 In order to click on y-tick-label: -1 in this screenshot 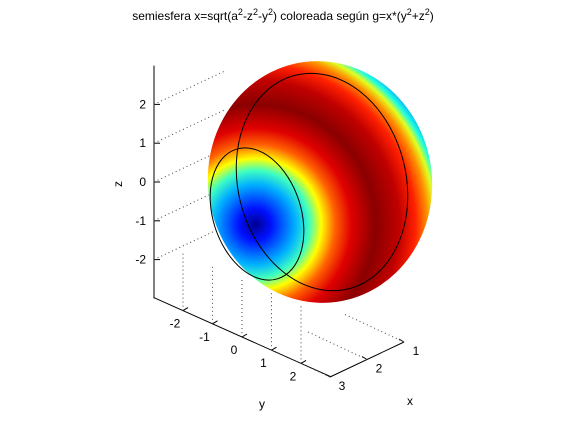, I will do `click(204, 337)`.